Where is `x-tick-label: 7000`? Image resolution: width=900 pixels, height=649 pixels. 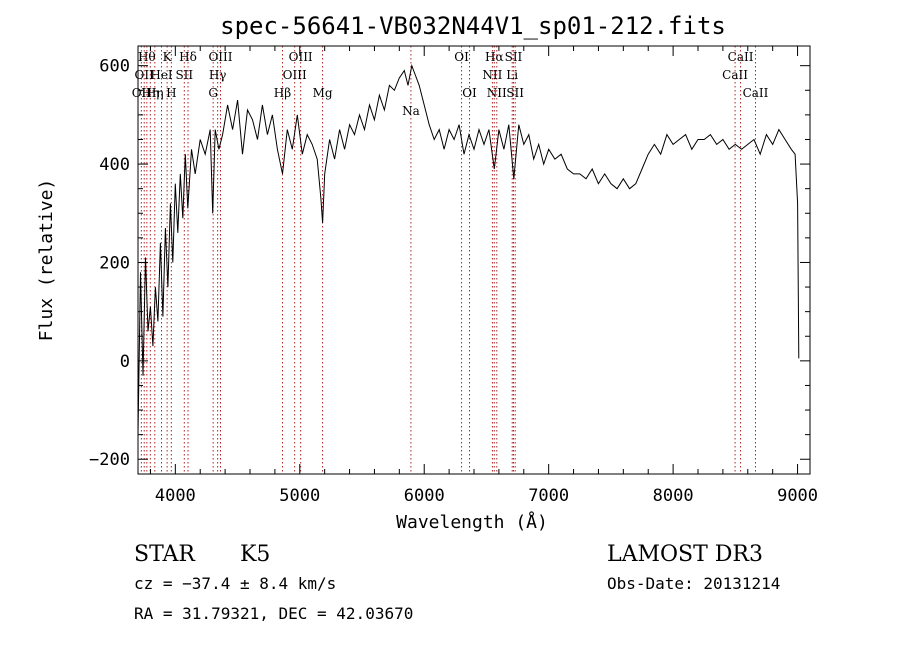
x-tick-label: 7000 is located at coordinates (548, 496).